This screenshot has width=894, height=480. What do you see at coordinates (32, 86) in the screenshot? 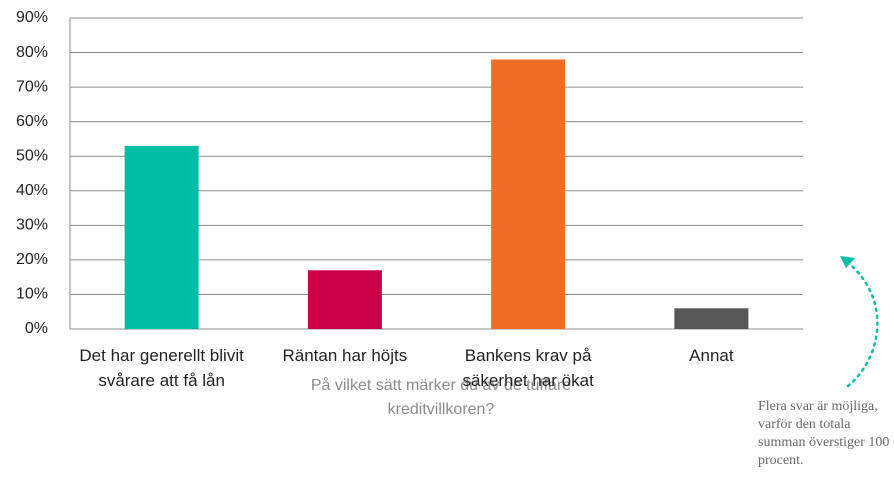
I see `y-tick-label: 70%` at bounding box center [32, 86].